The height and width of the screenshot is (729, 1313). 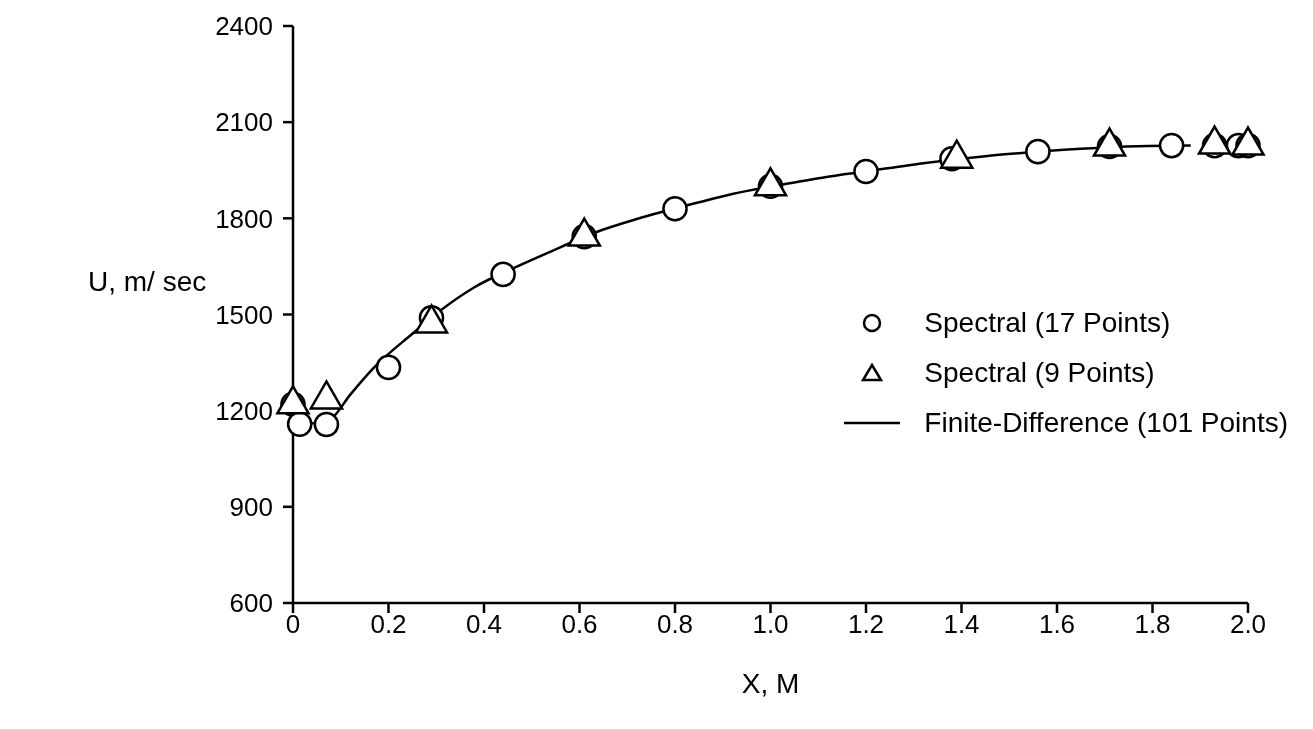 I want to click on y-tick-label: 2100, so click(x=244, y=122).